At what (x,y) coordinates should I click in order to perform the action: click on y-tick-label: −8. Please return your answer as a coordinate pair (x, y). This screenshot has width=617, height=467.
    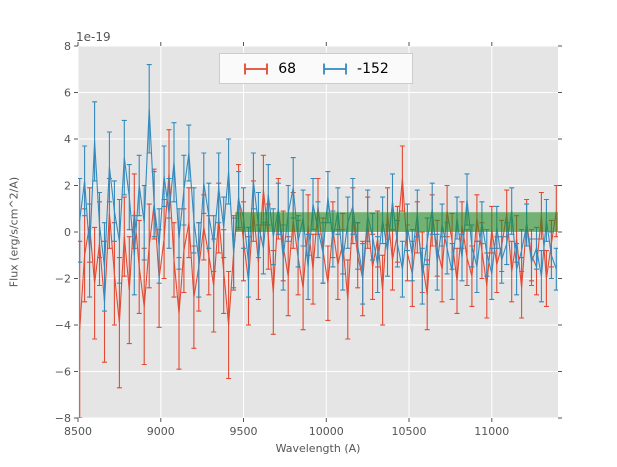
    Looking at the image, I should click on (63, 418).